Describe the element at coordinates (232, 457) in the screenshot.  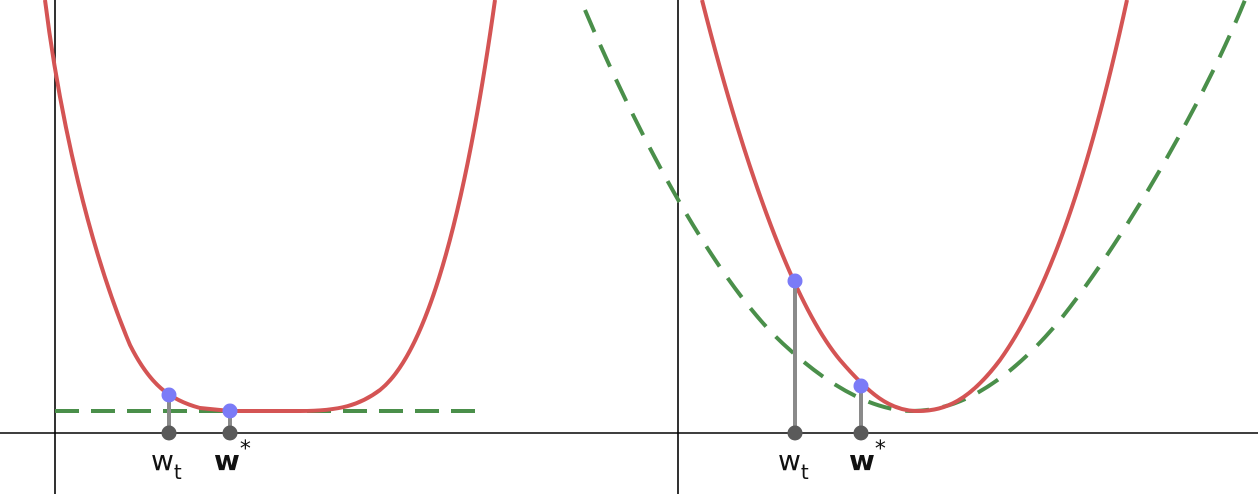
I see `left-wstar-label: w*` at that location.